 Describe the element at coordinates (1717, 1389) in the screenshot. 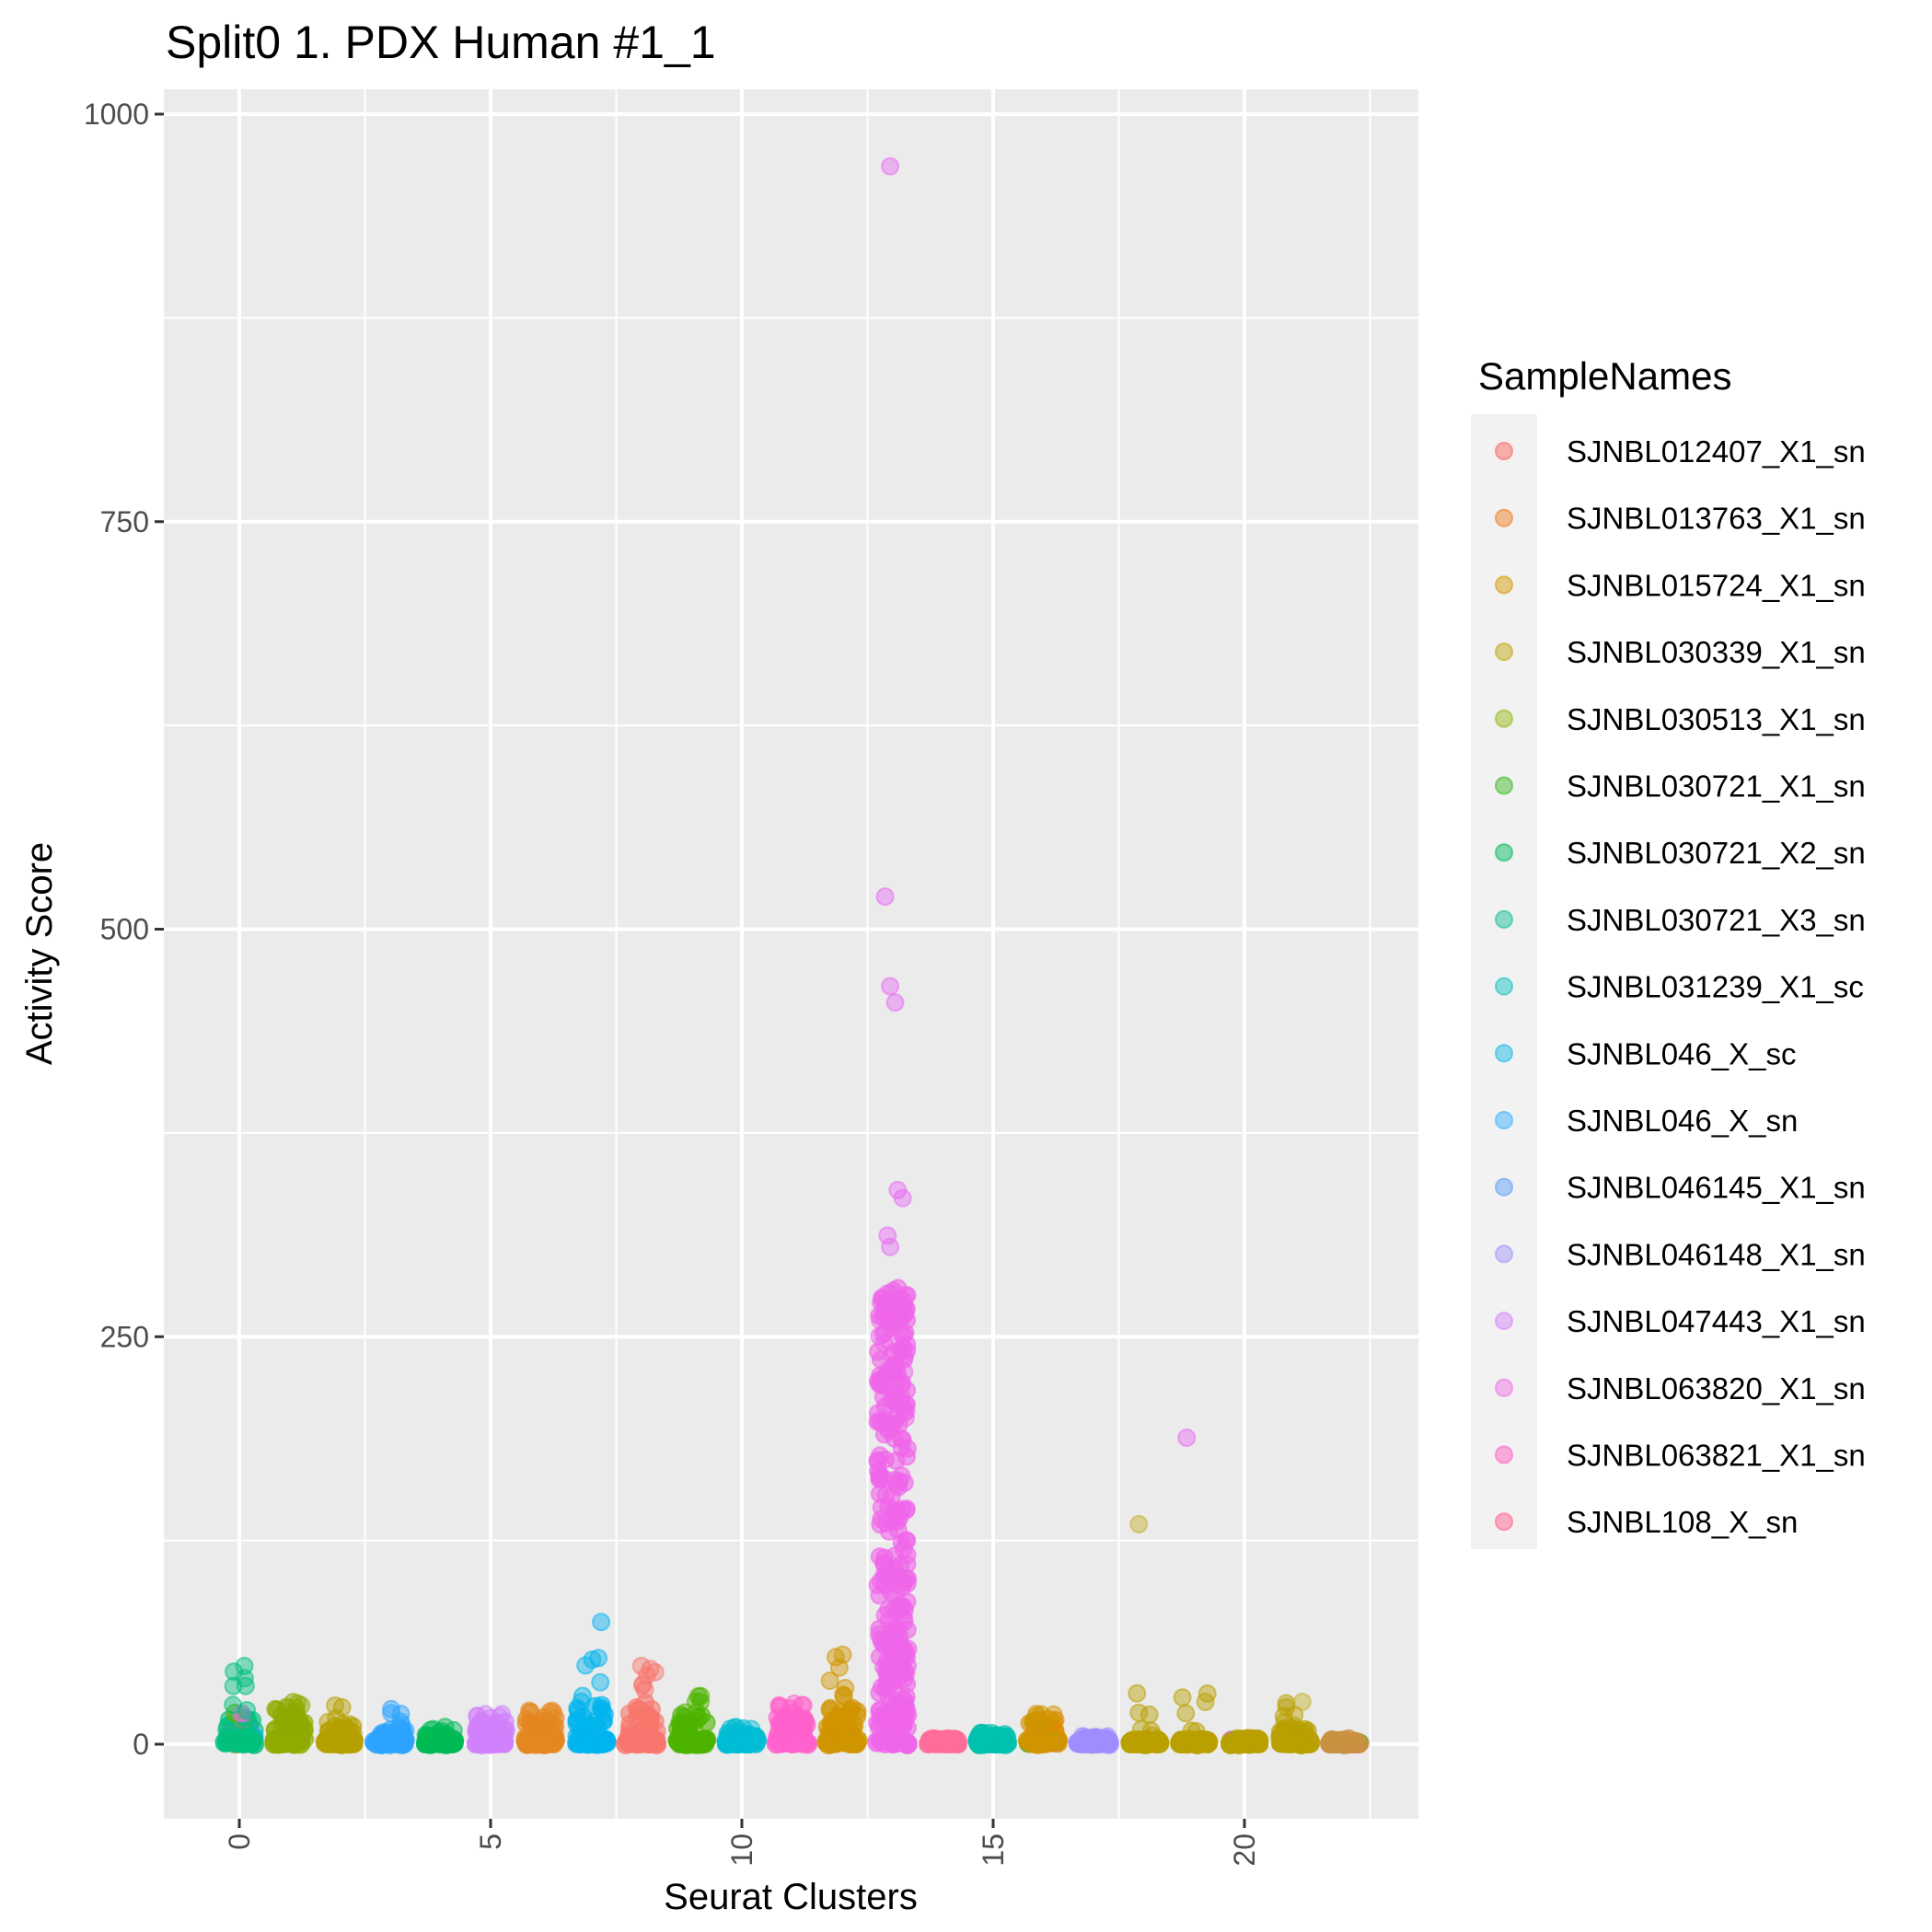

I see `legend-label: SJNBL063820_X1_sn` at that location.